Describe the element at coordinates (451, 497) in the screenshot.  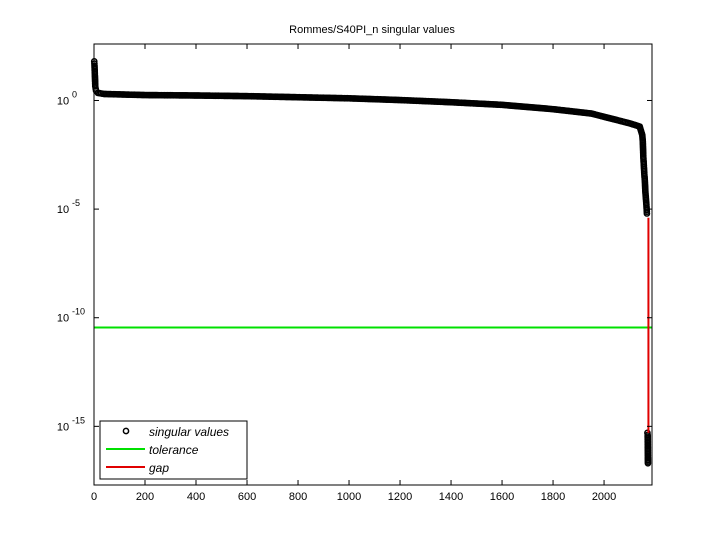
I see `x-tick-label: 1400` at that location.